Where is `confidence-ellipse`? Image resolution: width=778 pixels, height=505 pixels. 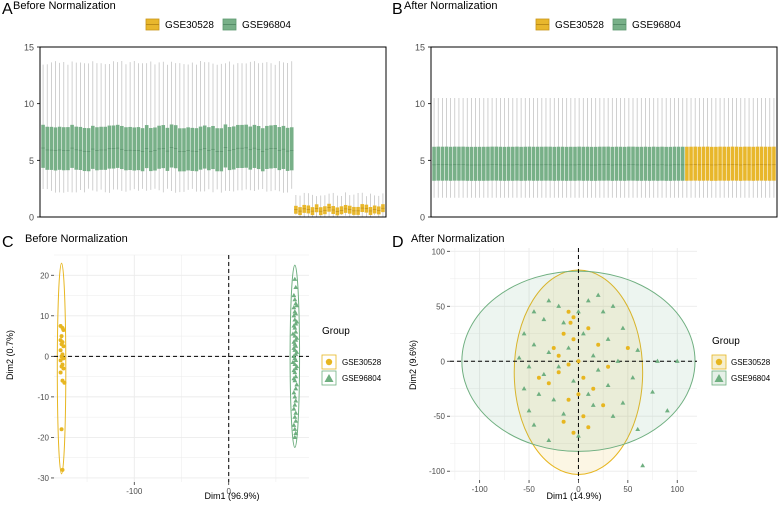
confidence-ellipse is located at coordinates (61, 368).